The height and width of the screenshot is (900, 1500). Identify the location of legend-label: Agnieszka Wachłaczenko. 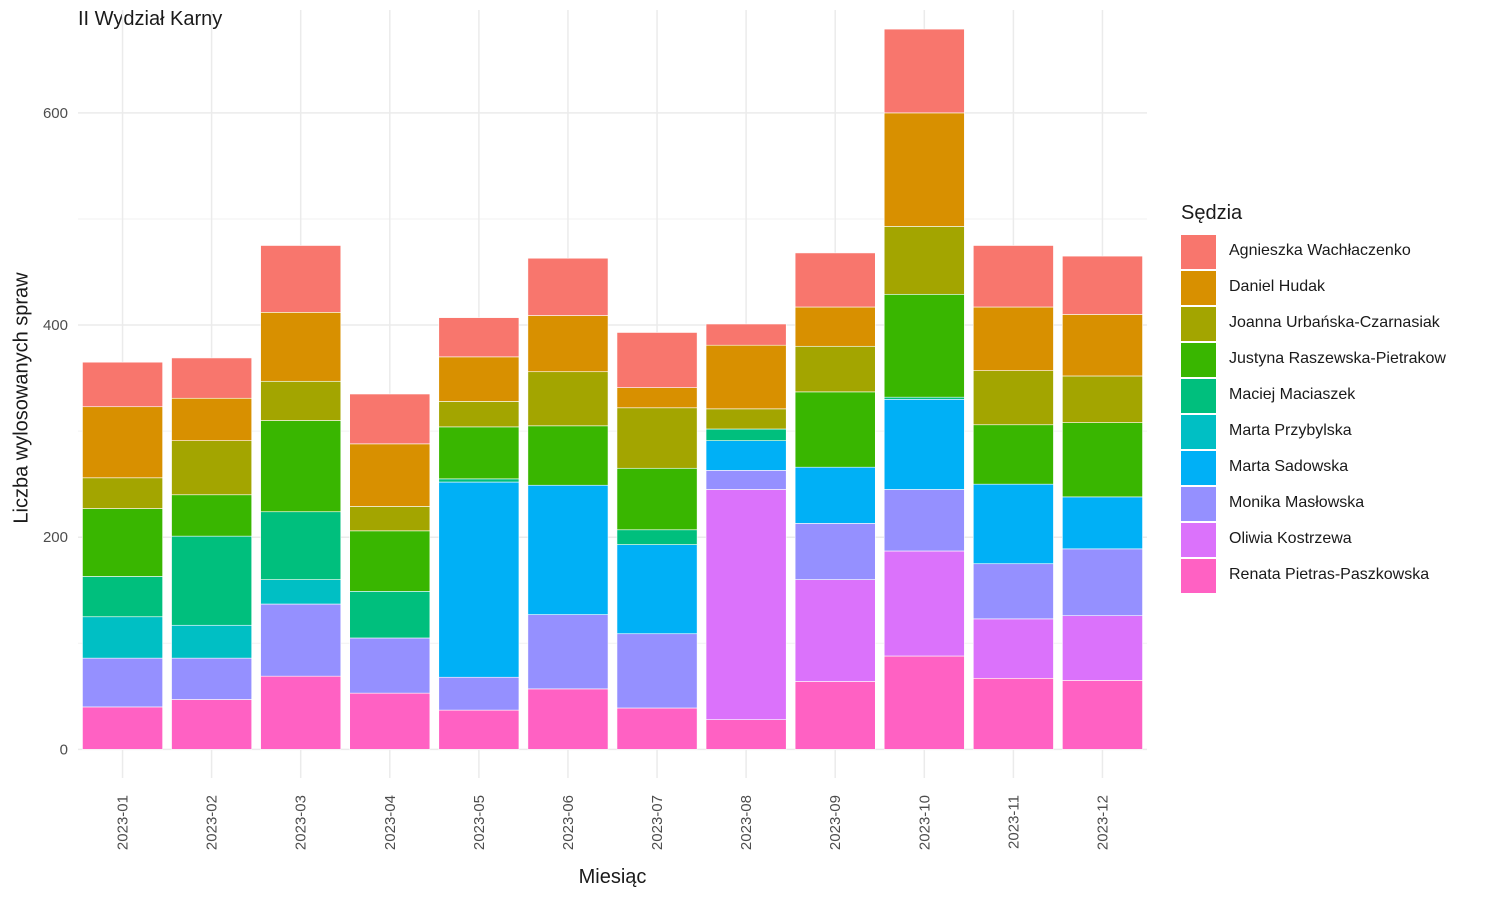
(1320, 250).